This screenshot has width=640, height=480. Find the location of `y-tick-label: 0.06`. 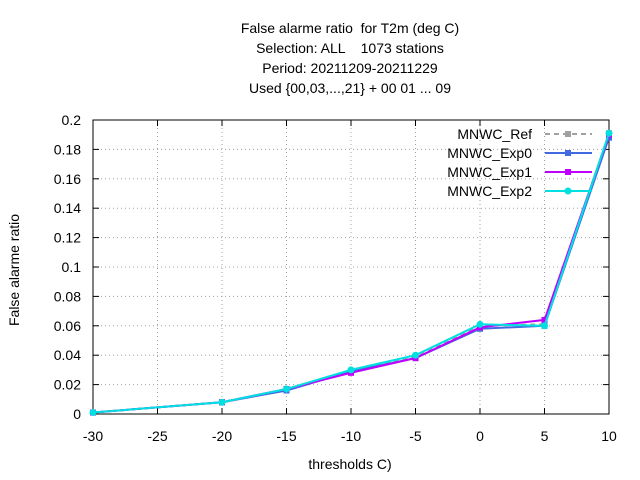

y-tick-label: 0.06 is located at coordinates (67, 326).